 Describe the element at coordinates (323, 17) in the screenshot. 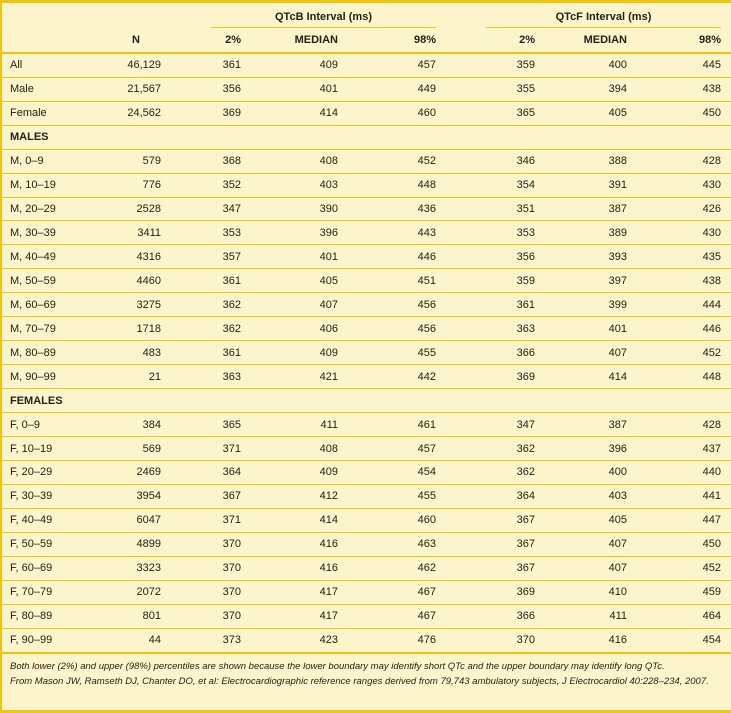

I see `qtcb-group-underline: QTcB Interval (ms)` at that location.